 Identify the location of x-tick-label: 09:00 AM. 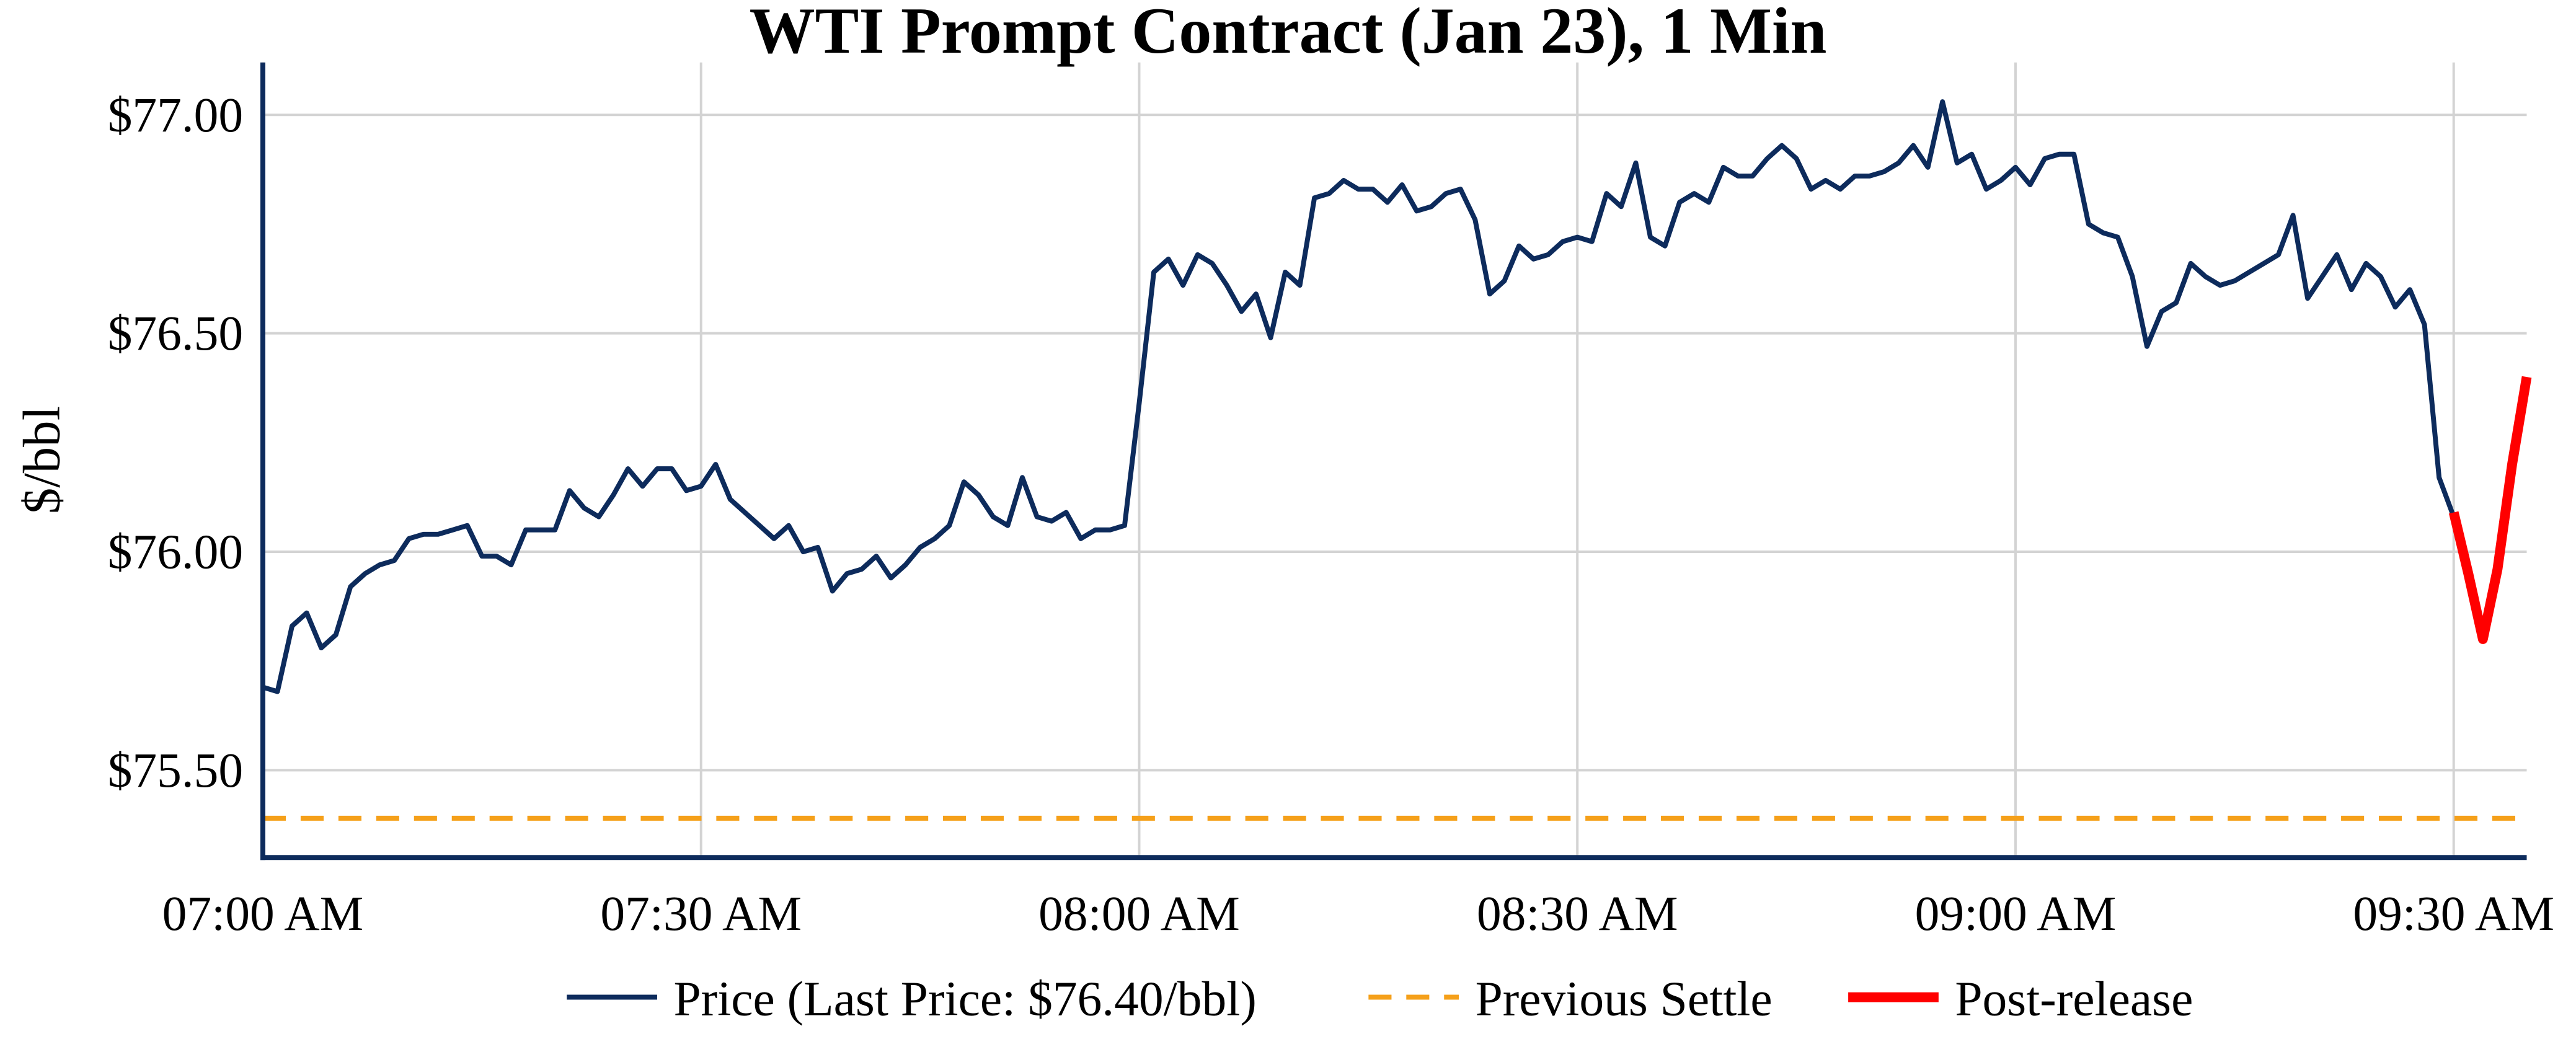
(2016, 914).